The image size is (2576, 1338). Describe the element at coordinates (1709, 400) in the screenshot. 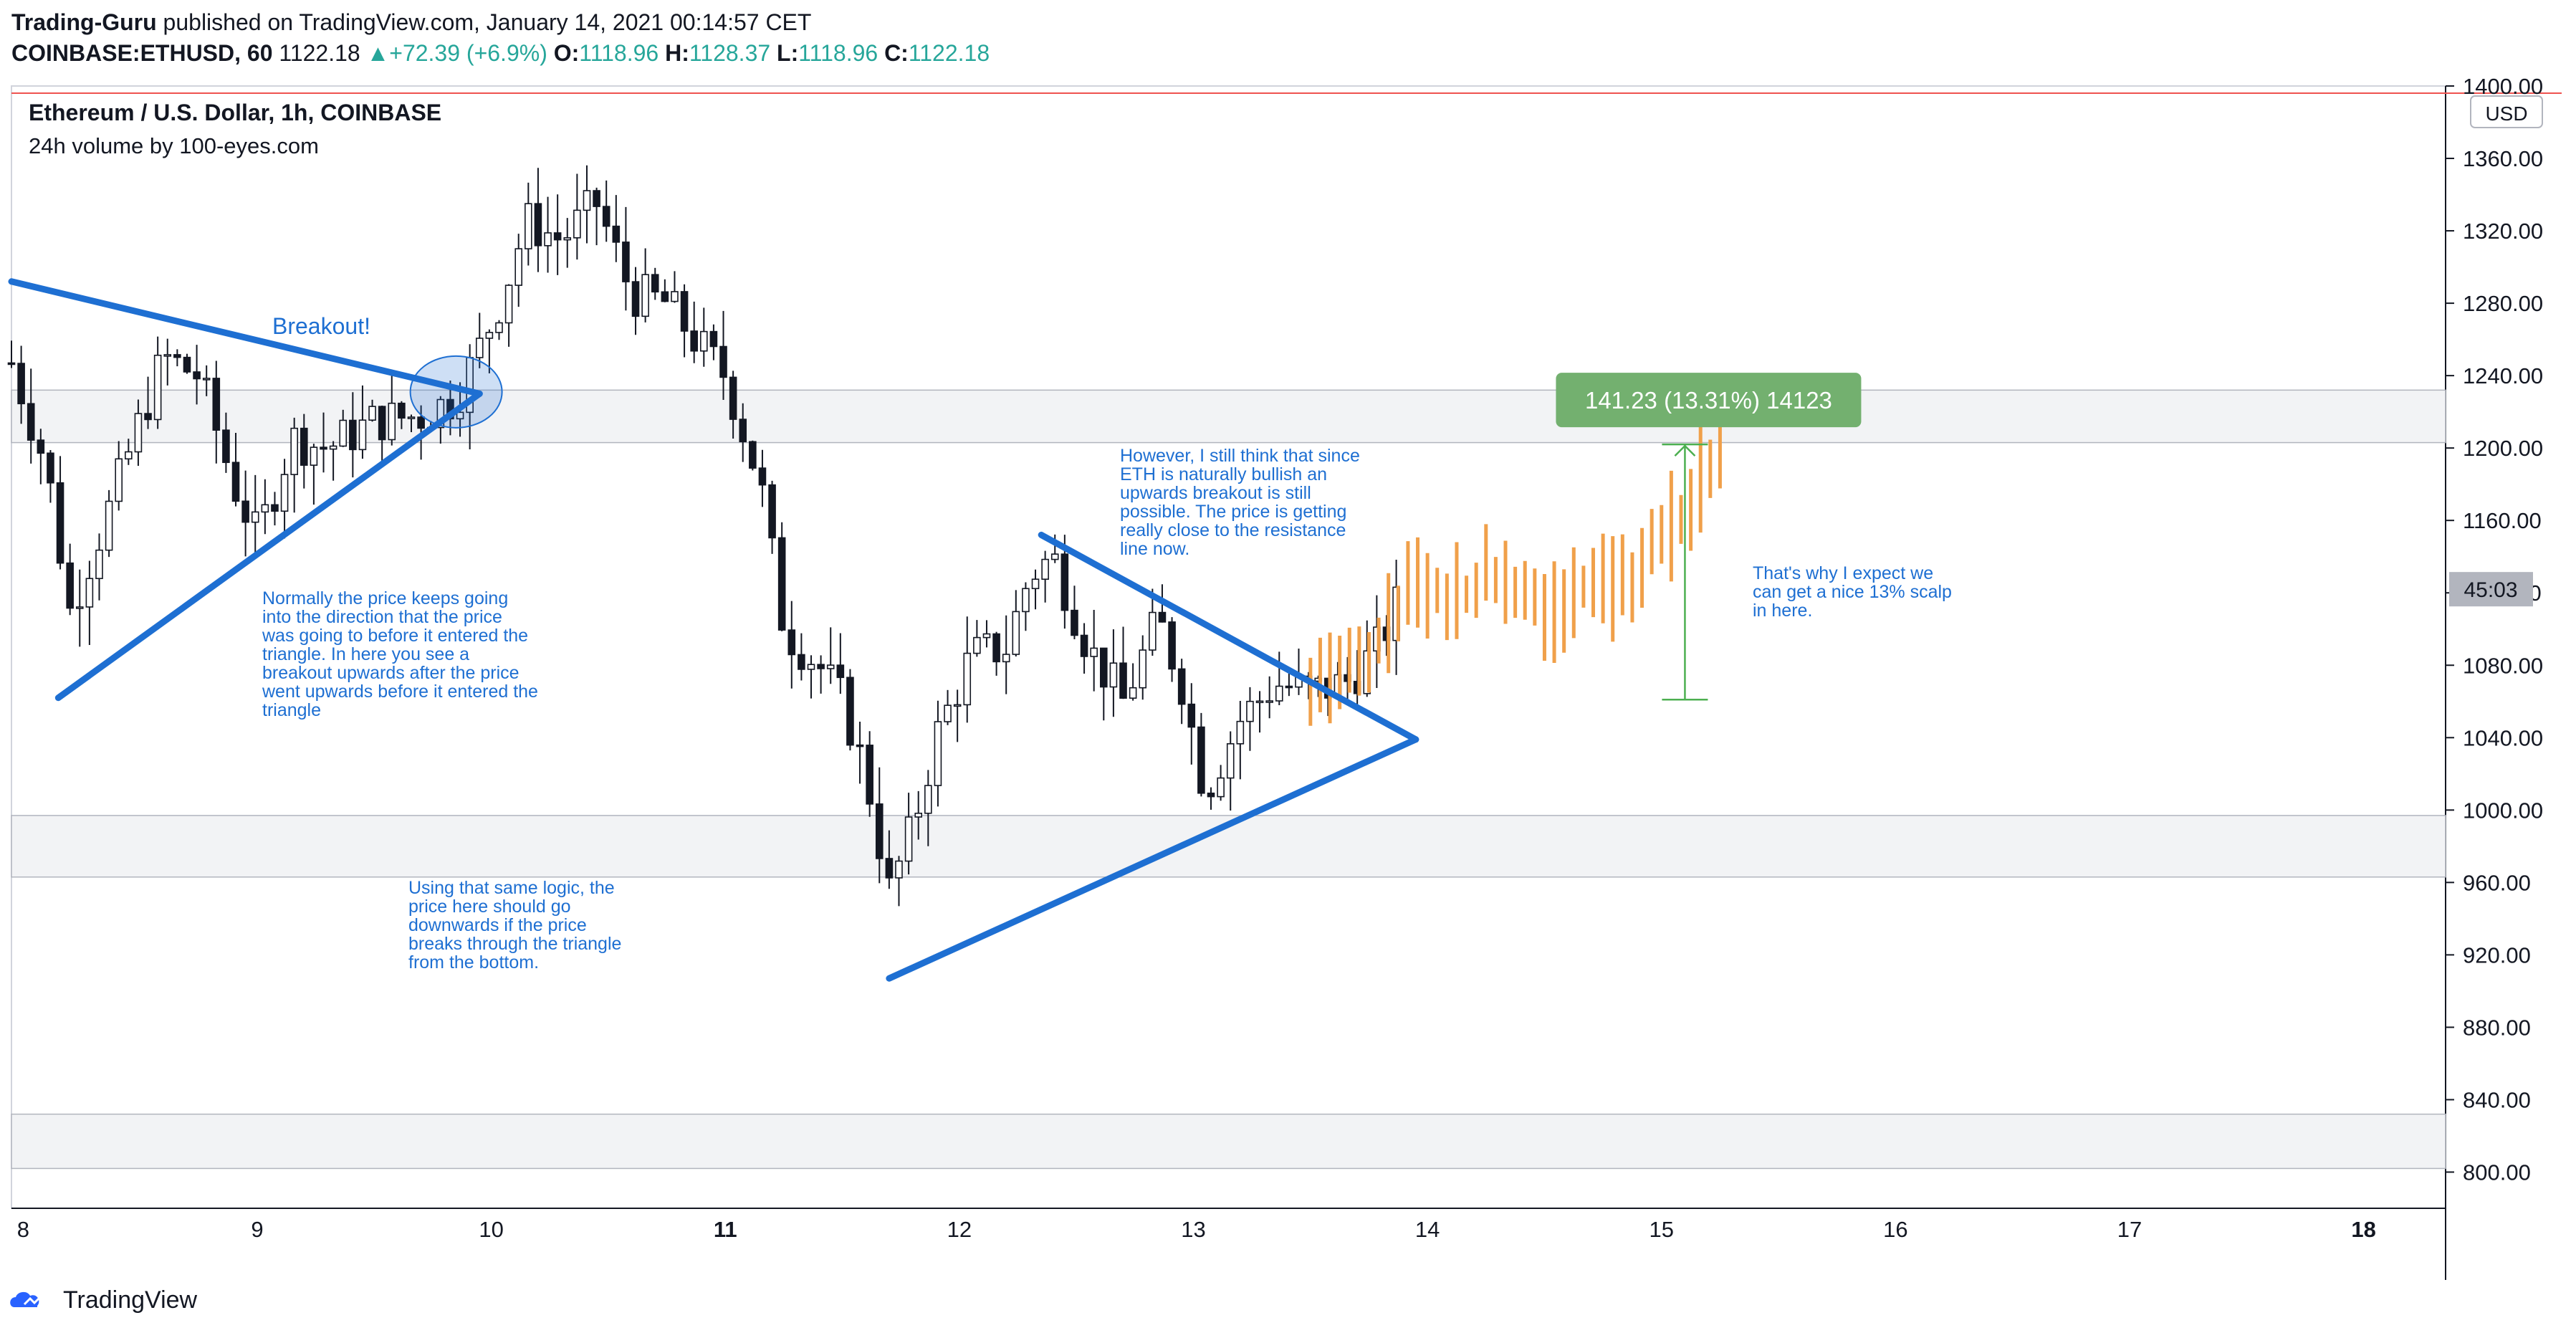

I see `measure-label-box` at that location.